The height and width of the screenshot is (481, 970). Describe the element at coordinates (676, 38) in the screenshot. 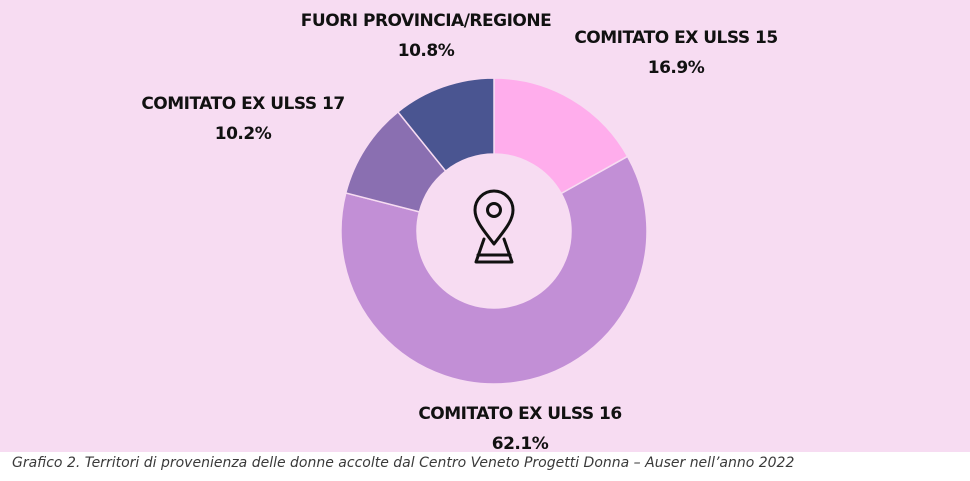

I see `slice-name: COMITATO EX ULSS 15` at that location.